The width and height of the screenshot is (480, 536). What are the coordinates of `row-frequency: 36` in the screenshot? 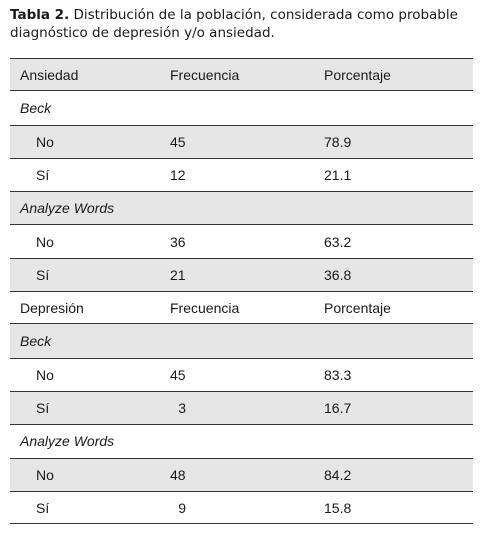 It's located at (178, 241).